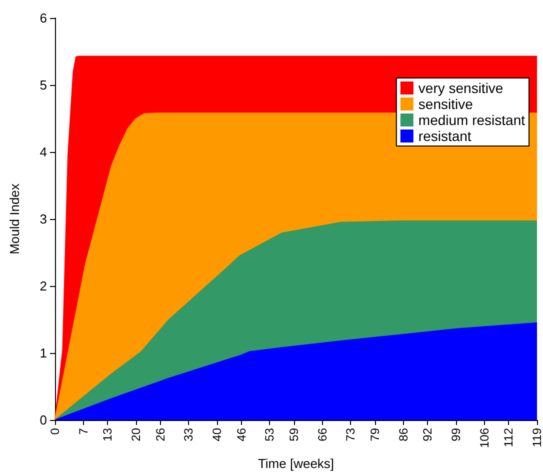 The image size is (543, 475). Describe the element at coordinates (43, 152) in the screenshot. I see `y-tick-label: 4` at that location.